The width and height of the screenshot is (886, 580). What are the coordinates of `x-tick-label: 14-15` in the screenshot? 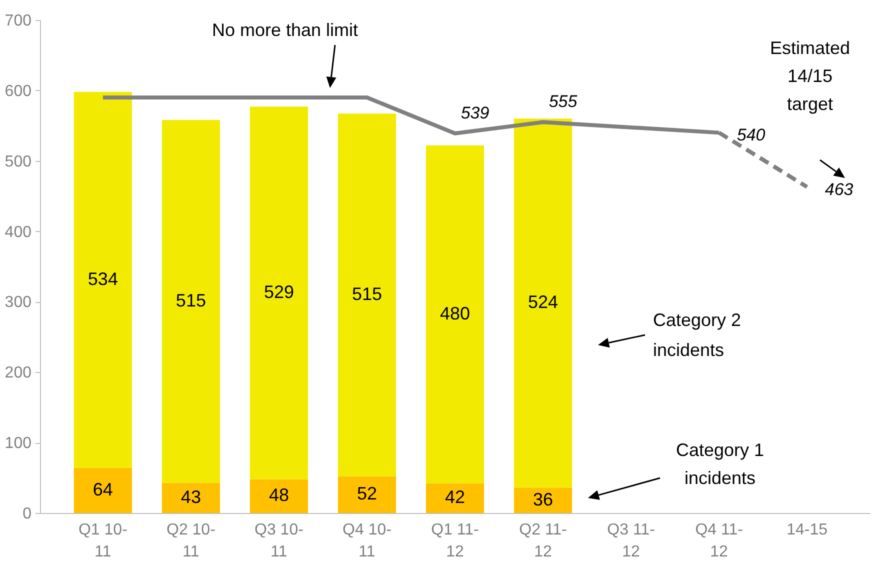 It's located at (807, 530).